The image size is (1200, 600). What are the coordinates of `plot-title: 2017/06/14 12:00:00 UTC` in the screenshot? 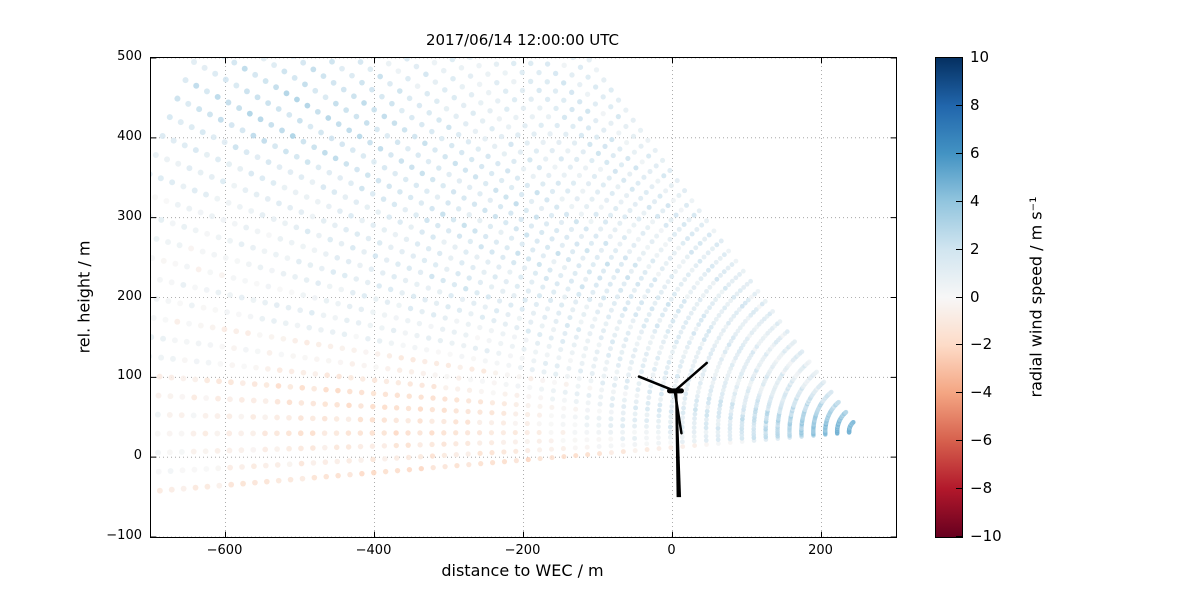 It's located at (522, 40).